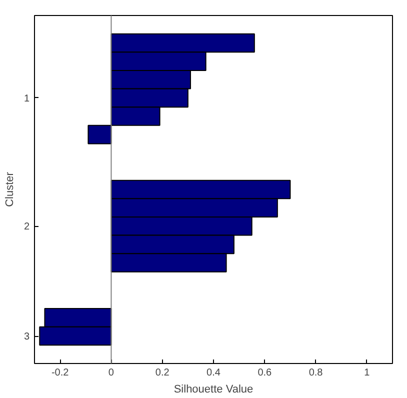 The height and width of the screenshot is (398, 407). I want to click on x-tick-label: 0.4, so click(213, 373).